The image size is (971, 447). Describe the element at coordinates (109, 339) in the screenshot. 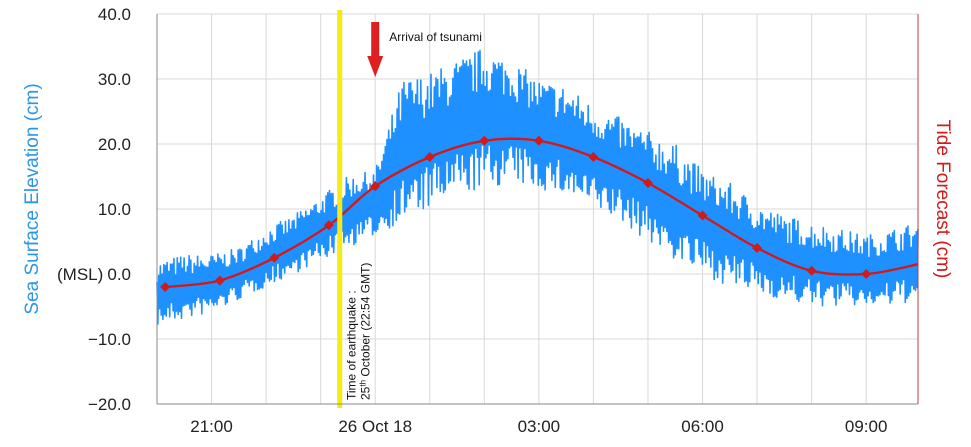

I see `y-tick-label: −10.0` at that location.